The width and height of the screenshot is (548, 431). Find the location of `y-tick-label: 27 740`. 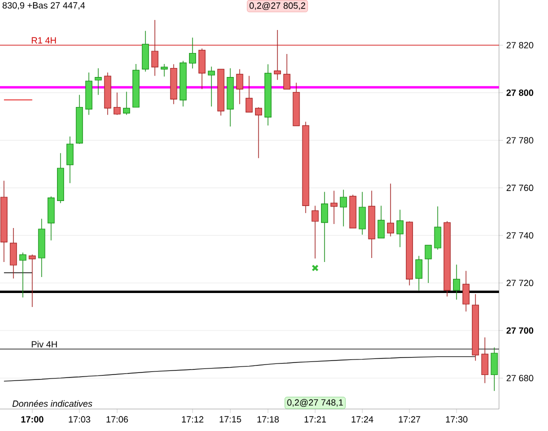

y-tick-label: 27 740 is located at coordinates (520, 235).